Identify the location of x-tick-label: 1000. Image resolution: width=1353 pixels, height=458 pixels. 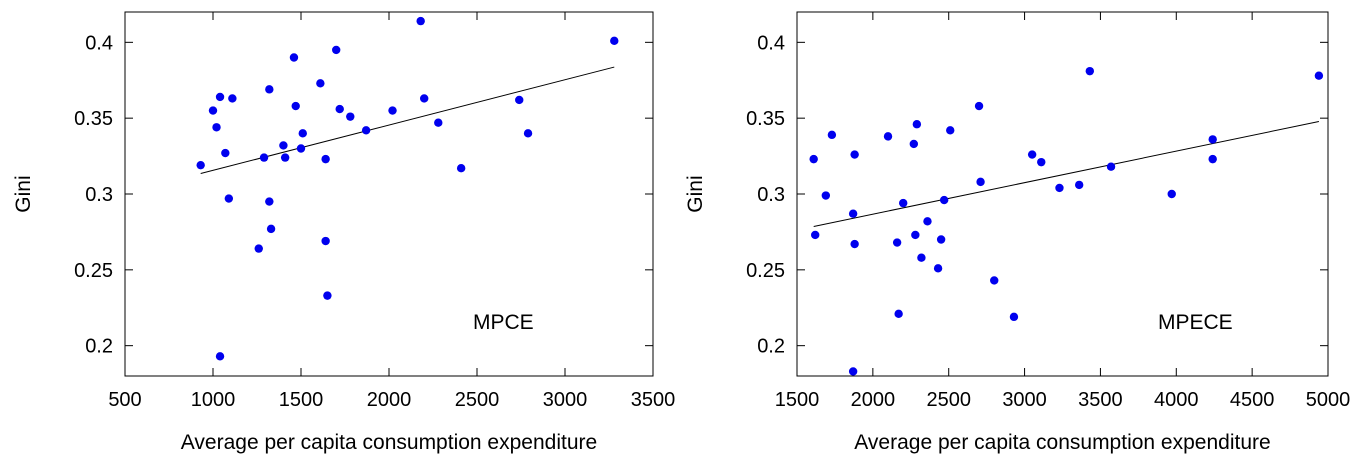
(213, 400).